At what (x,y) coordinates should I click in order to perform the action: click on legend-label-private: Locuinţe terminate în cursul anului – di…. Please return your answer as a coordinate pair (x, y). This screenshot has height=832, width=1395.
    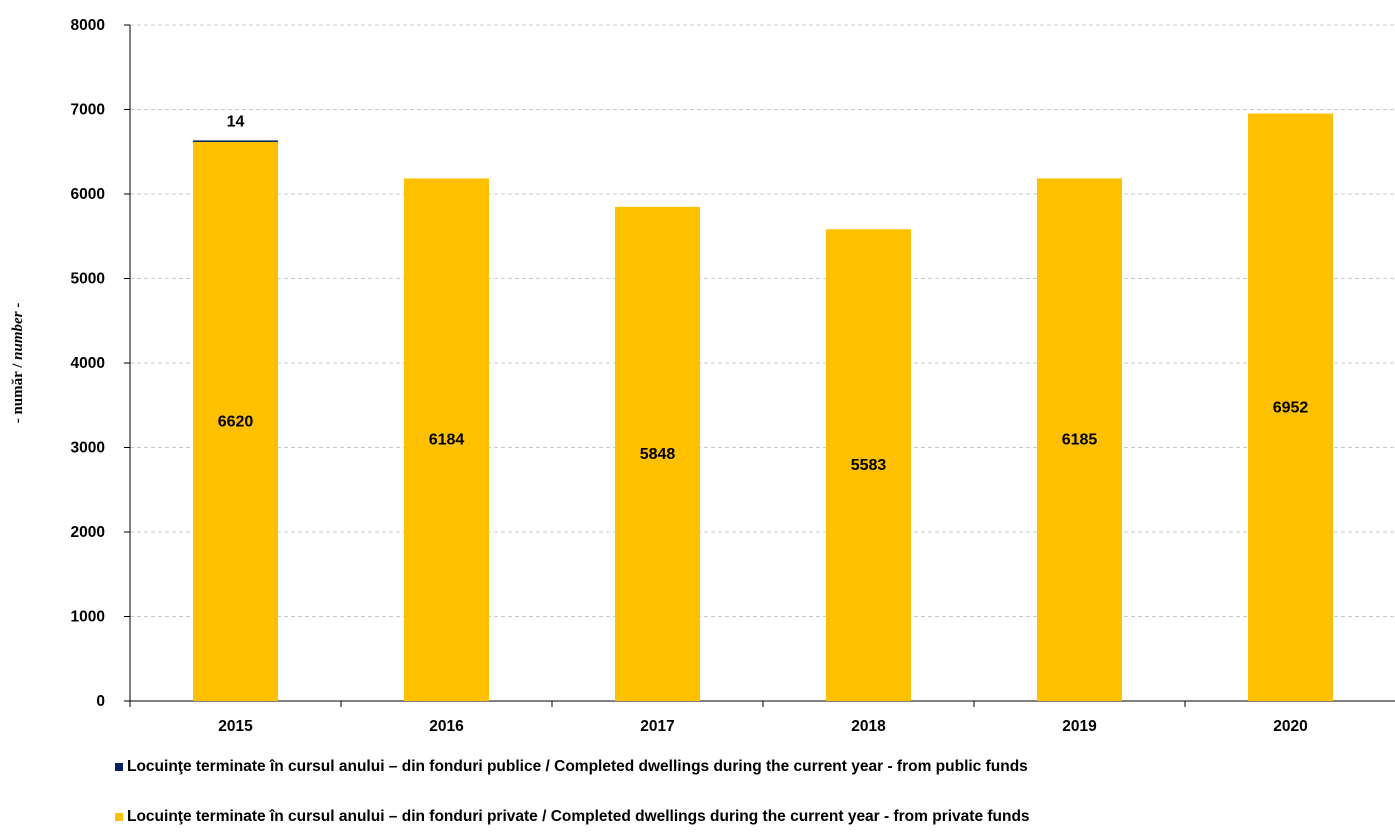
    Looking at the image, I should click on (578, 816).